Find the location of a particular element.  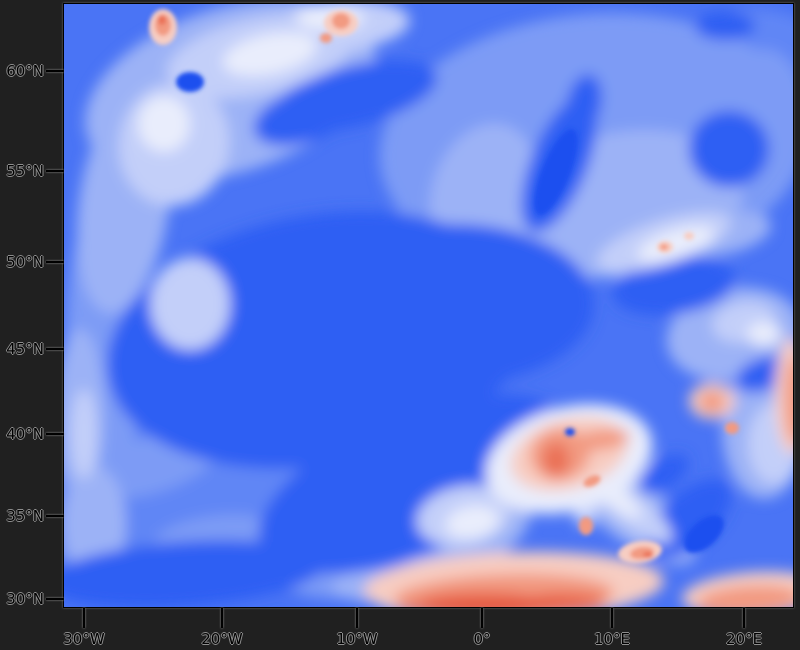

y-tick-label: 30°N is located at coordinates (25, 599).